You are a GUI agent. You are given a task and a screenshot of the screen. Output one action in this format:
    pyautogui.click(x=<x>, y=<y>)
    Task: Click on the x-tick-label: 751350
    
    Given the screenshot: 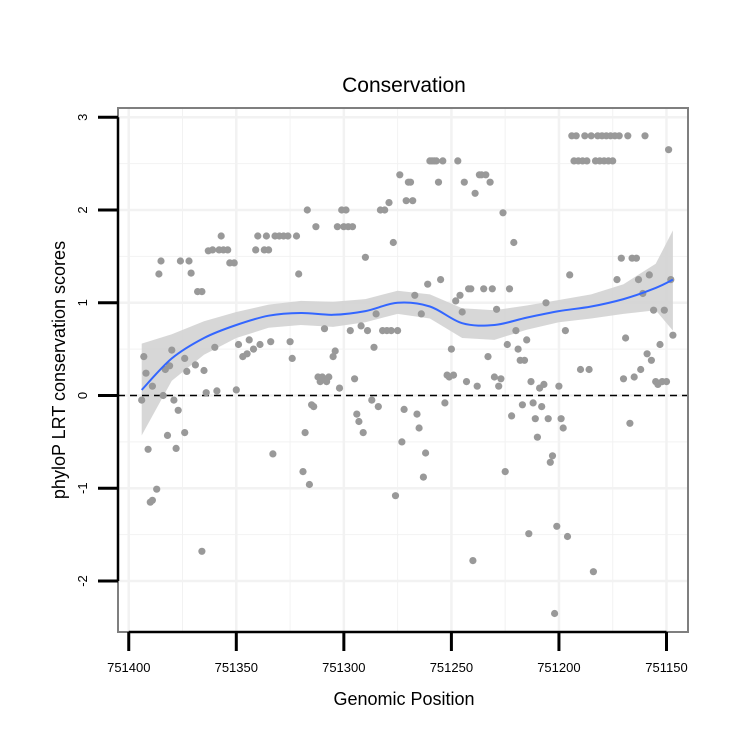 What is the action you would take?
    pyautogui.click(x=236, y=667)
    